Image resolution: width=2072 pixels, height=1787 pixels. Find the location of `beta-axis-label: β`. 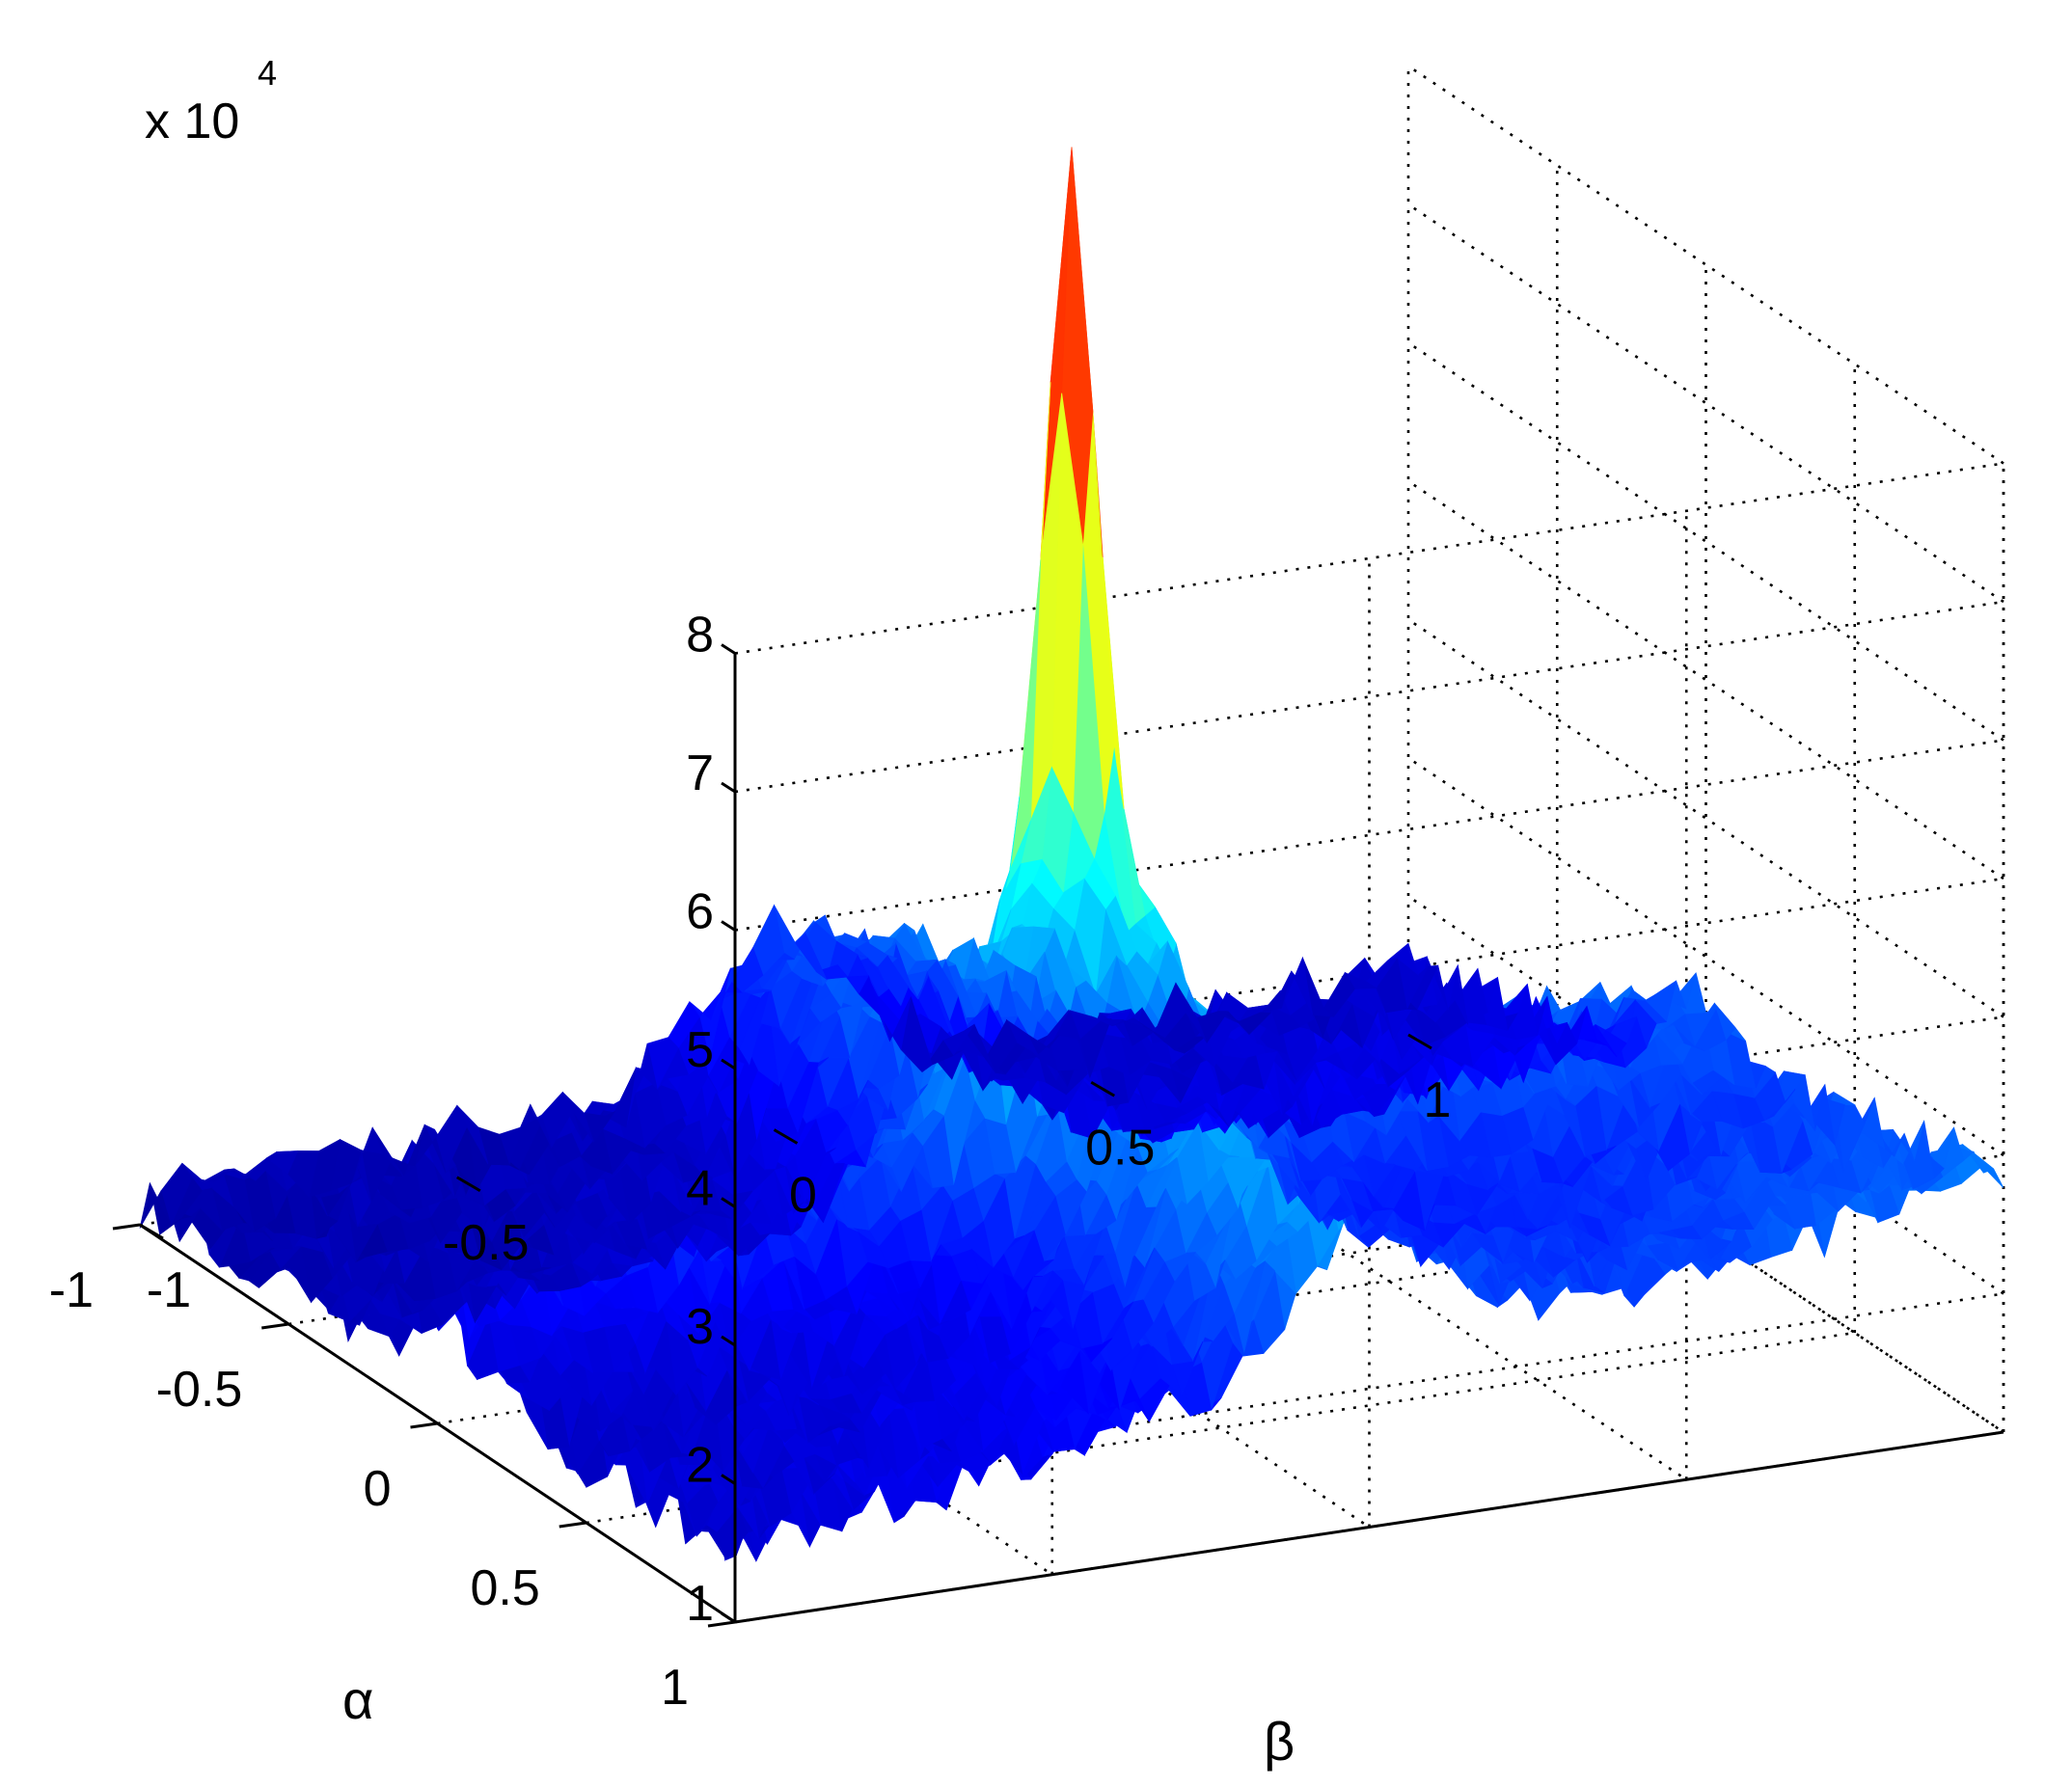

beta-axis-label: β is located at coordinates (1279, 1741).